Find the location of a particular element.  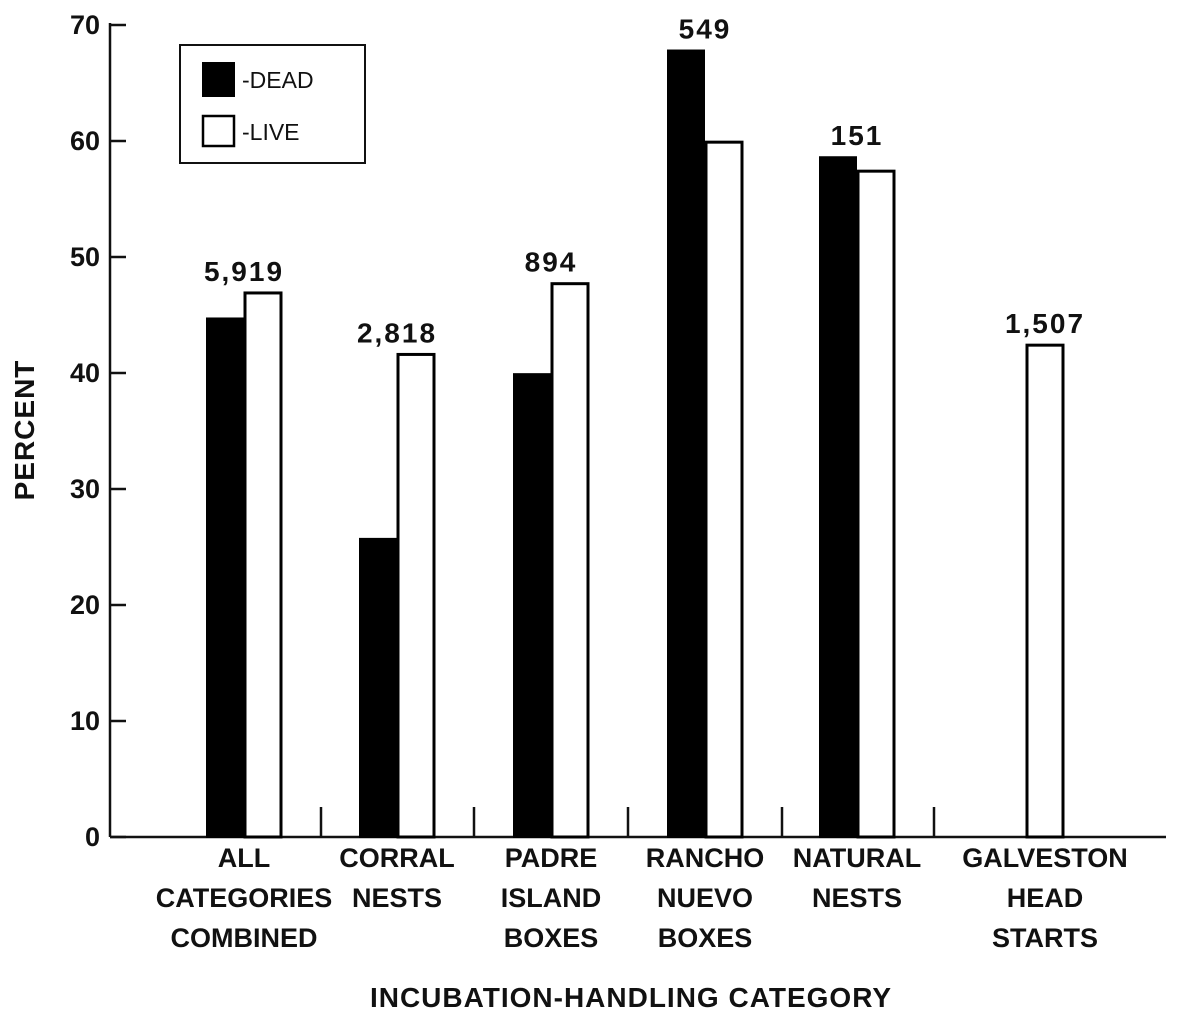

x-tick-label: ISLAND is located at coordinates (551, 898).